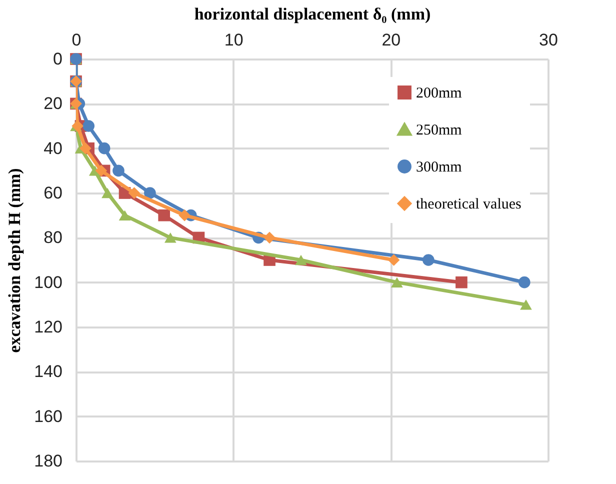 The width and height of the screenshot is (616, 484). What do you see at coordinates (439, 94) in the screenshot?
I see `legend-label: 200mm` at bounding box center [439, 94].